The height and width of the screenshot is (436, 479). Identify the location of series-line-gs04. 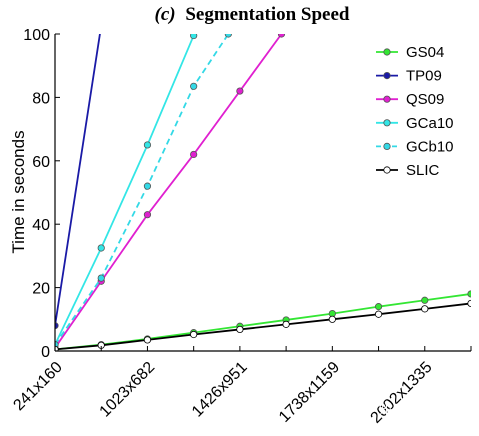
(263, 322).